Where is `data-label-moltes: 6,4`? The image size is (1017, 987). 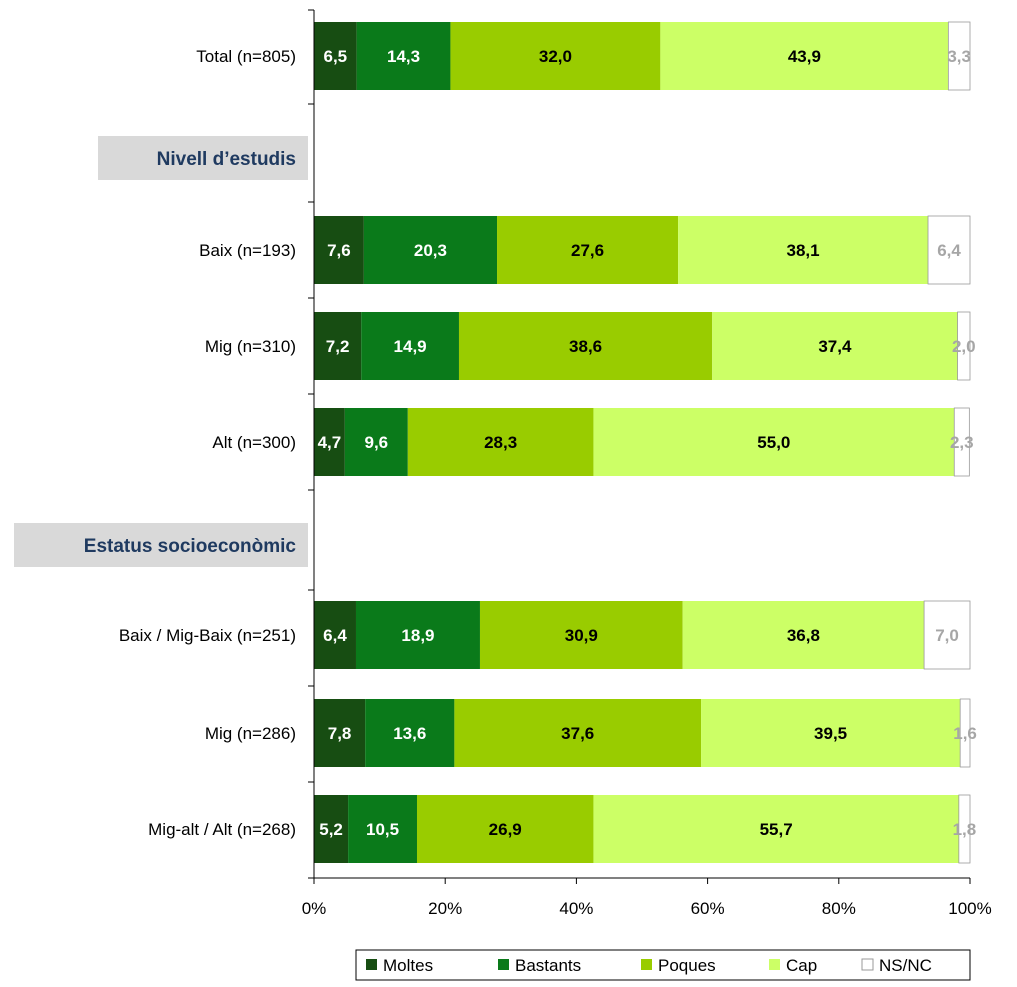
data-label-moltes: 6,4 is located at coordinates (335, 635).